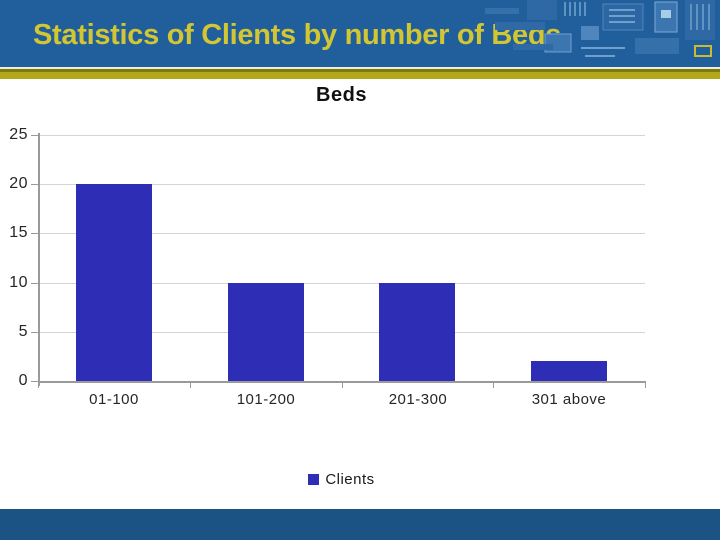 The width and height of the screenshot is (720, 540). Describe the element at coordinates (114, 399) in the screenshot. I see `x-axis-label: 01-100` at that location.